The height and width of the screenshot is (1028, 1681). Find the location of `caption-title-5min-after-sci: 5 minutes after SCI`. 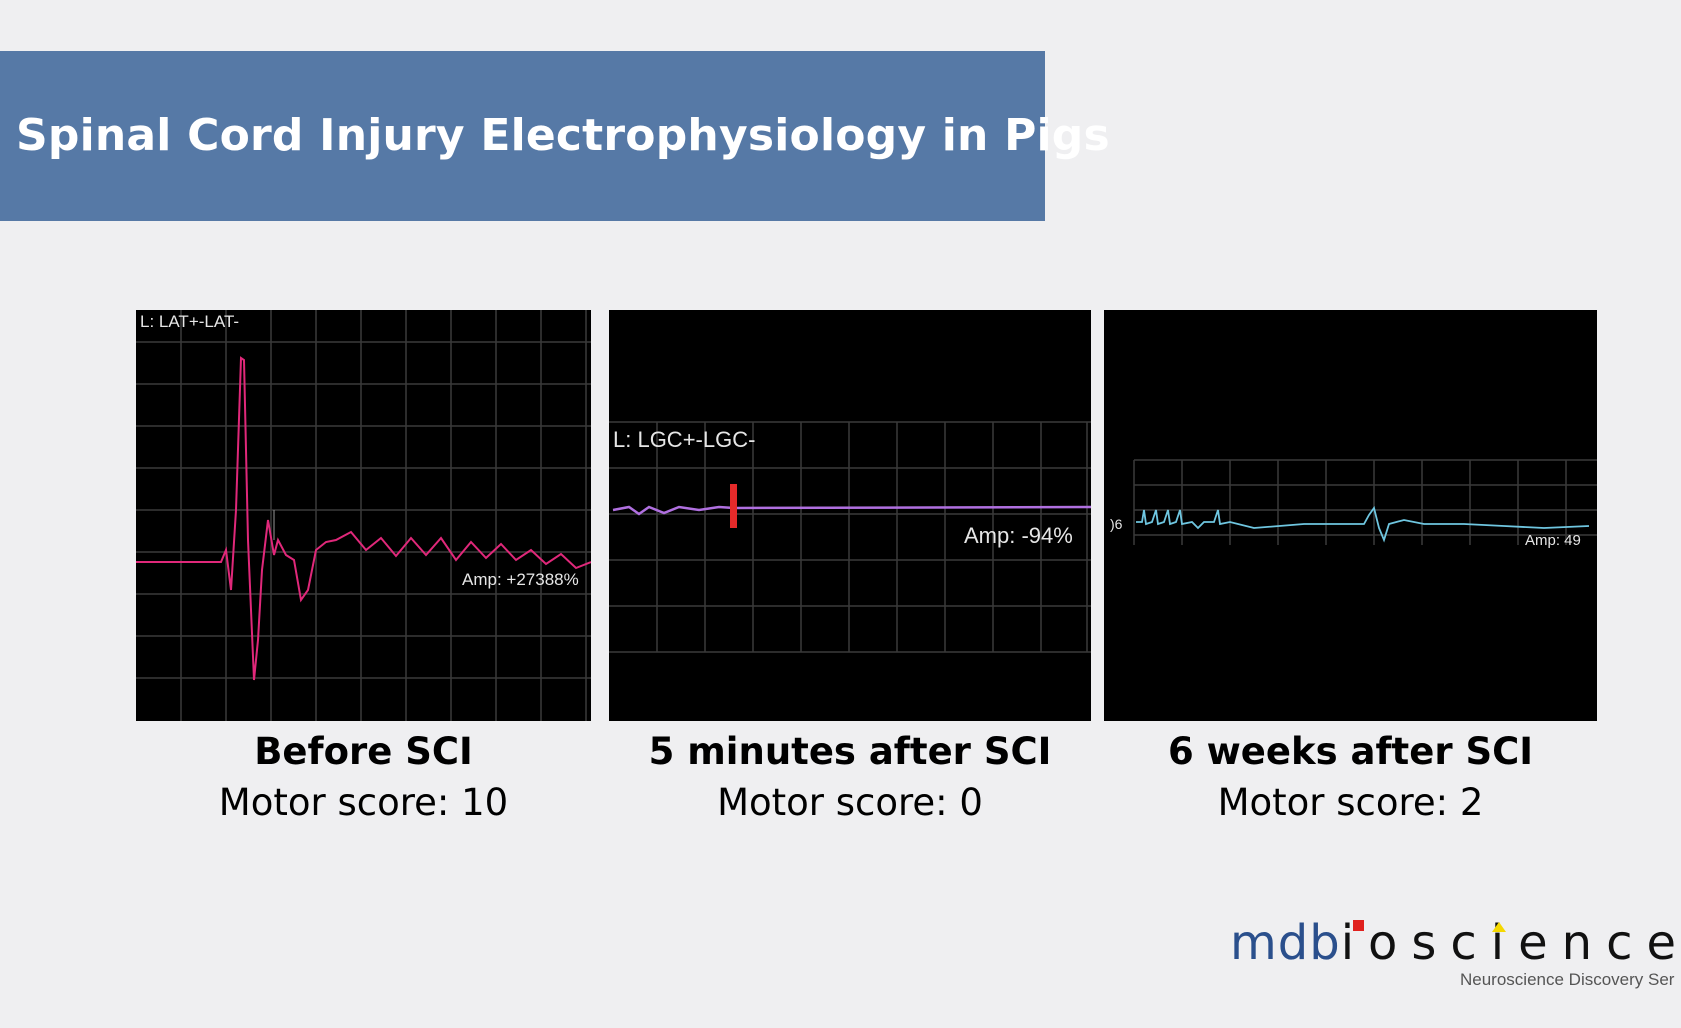

caption-title-5min-after-sci: 5 minutes after SCI is located at coordinates (850, 751).